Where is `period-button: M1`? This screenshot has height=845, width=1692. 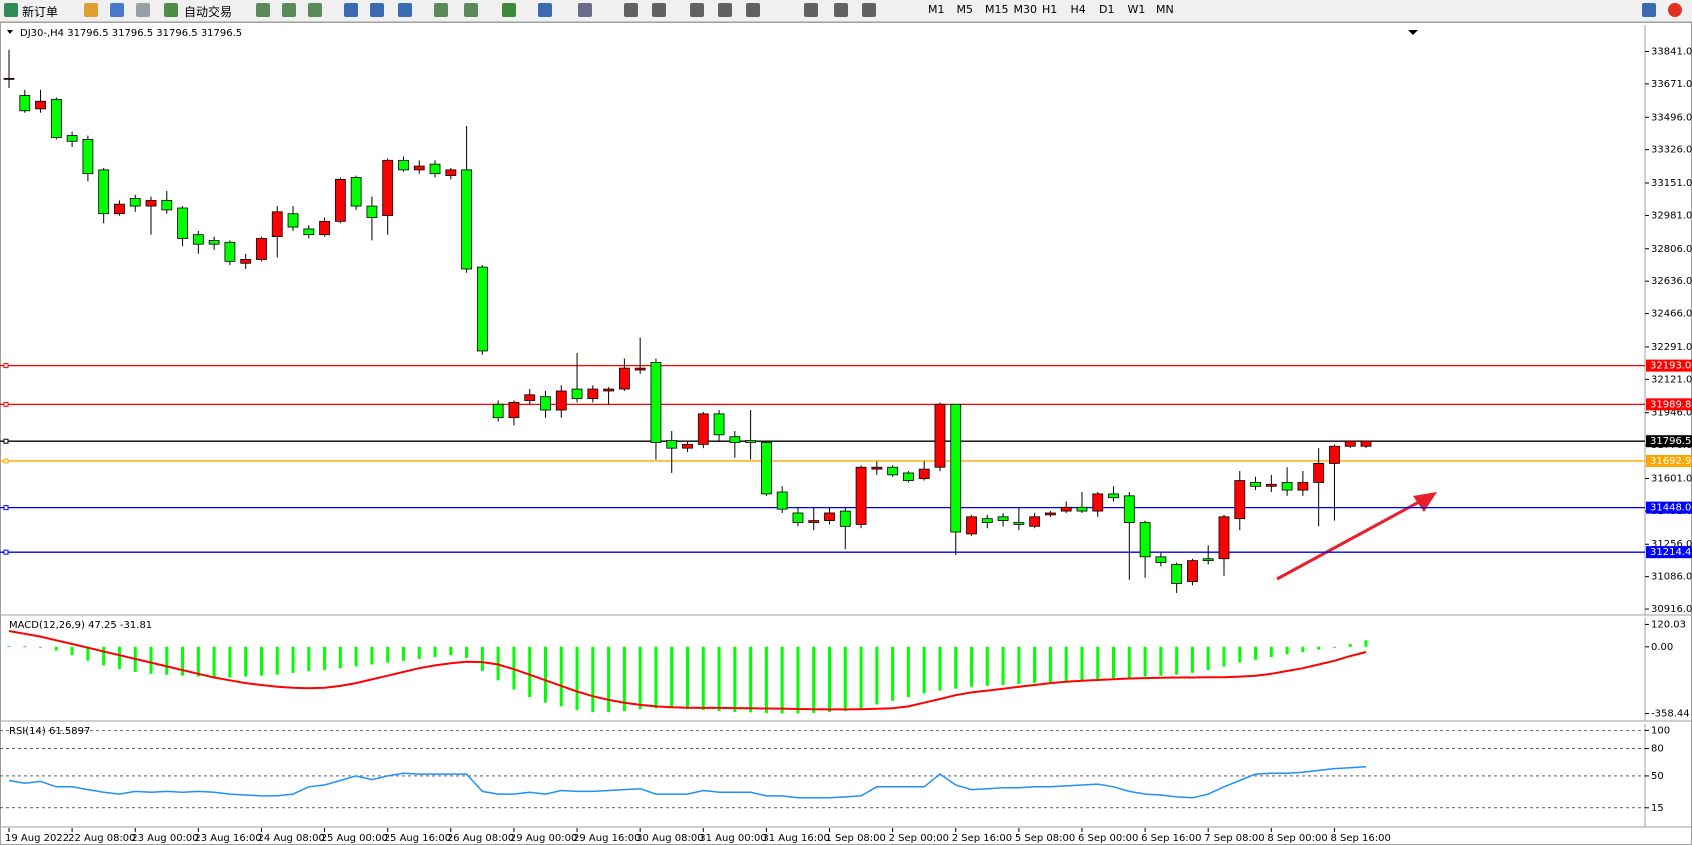
period-button: M1 is located at coordinates (936, 9).